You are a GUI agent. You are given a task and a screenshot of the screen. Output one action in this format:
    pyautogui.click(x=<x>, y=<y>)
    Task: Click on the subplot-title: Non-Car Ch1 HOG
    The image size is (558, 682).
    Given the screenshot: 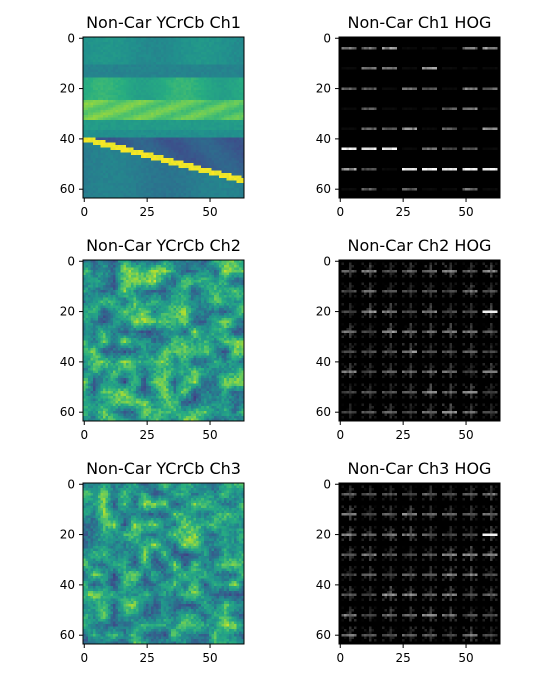 What is the action you would take?
    pyautogui.click(x=420, y=22)
    